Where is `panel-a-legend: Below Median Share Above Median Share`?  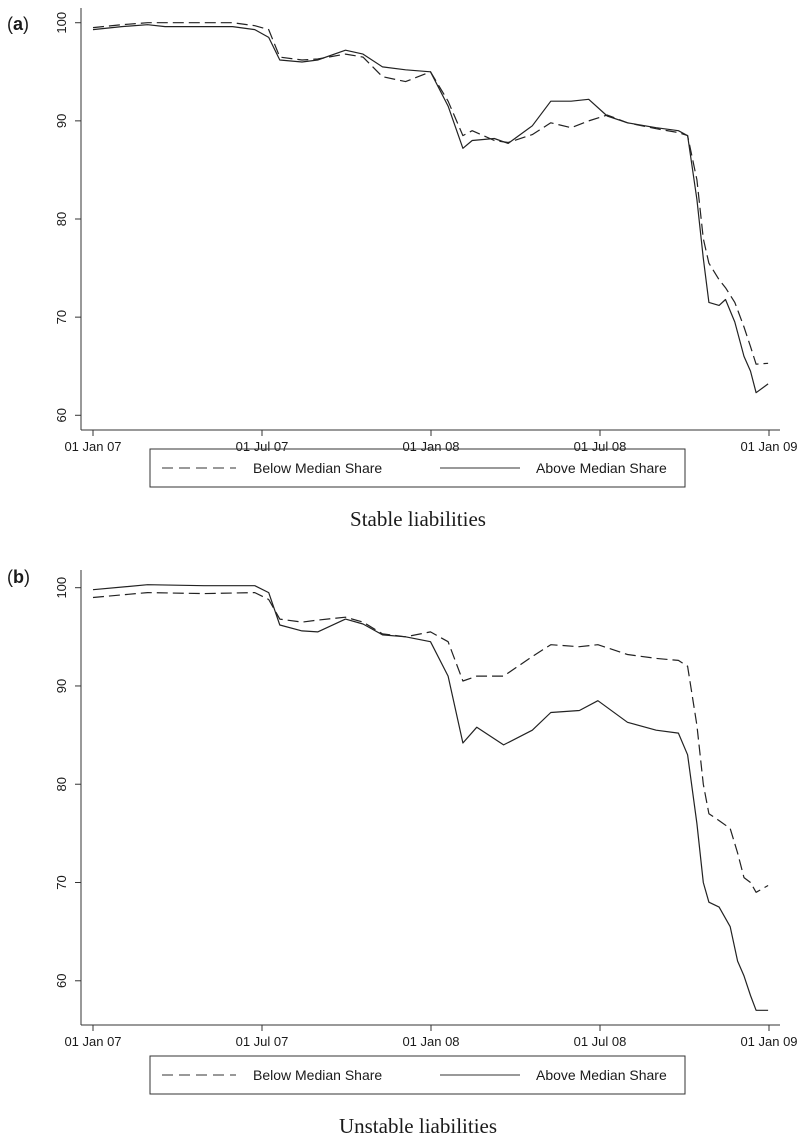
panel-a-legend: Below Median Share Above Median Share is located at coordinates (417, 468).